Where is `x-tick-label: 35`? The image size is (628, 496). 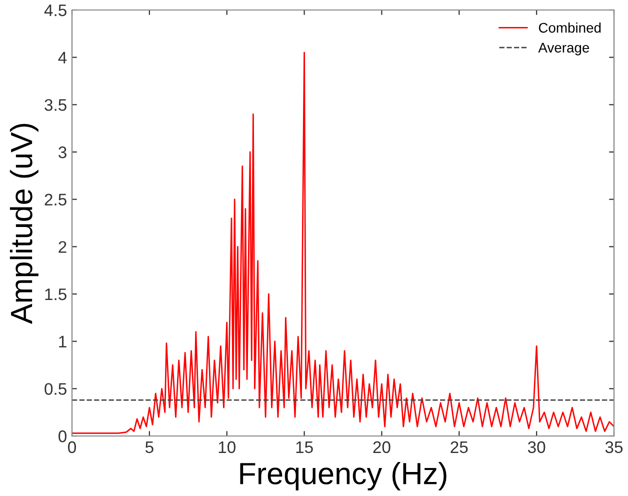
x-tick-label: 35 is located at coordinates (614, 447).